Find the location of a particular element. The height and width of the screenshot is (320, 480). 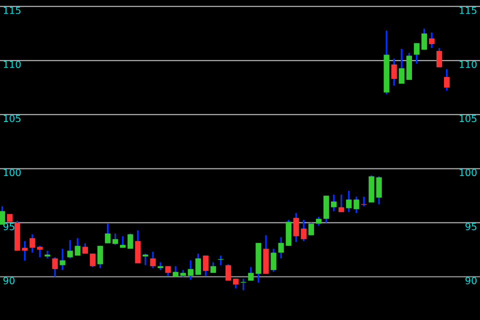

y2-tick-label: 115 is located at coordinates (468, 10).